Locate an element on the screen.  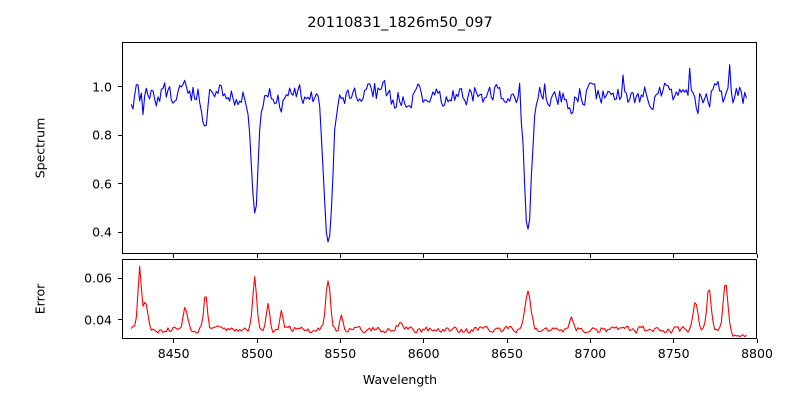
x-axis-tick-label: 8750 is located at coordinates (673, 353).